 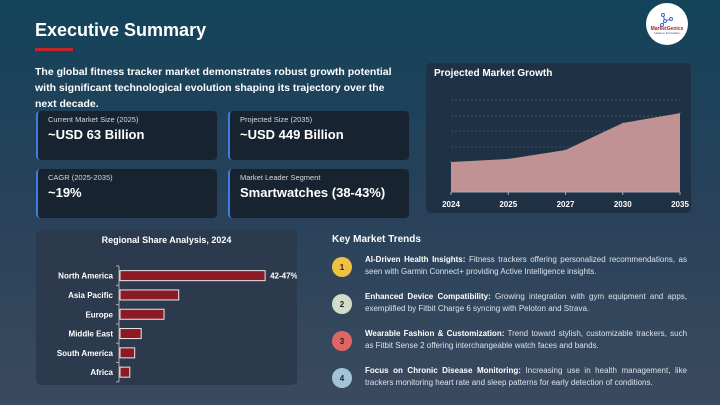 What do you see at coordinates (90, 295) in the screenshot?
I see `category-label: Asia Pacific` at bounding box center [90, 295].